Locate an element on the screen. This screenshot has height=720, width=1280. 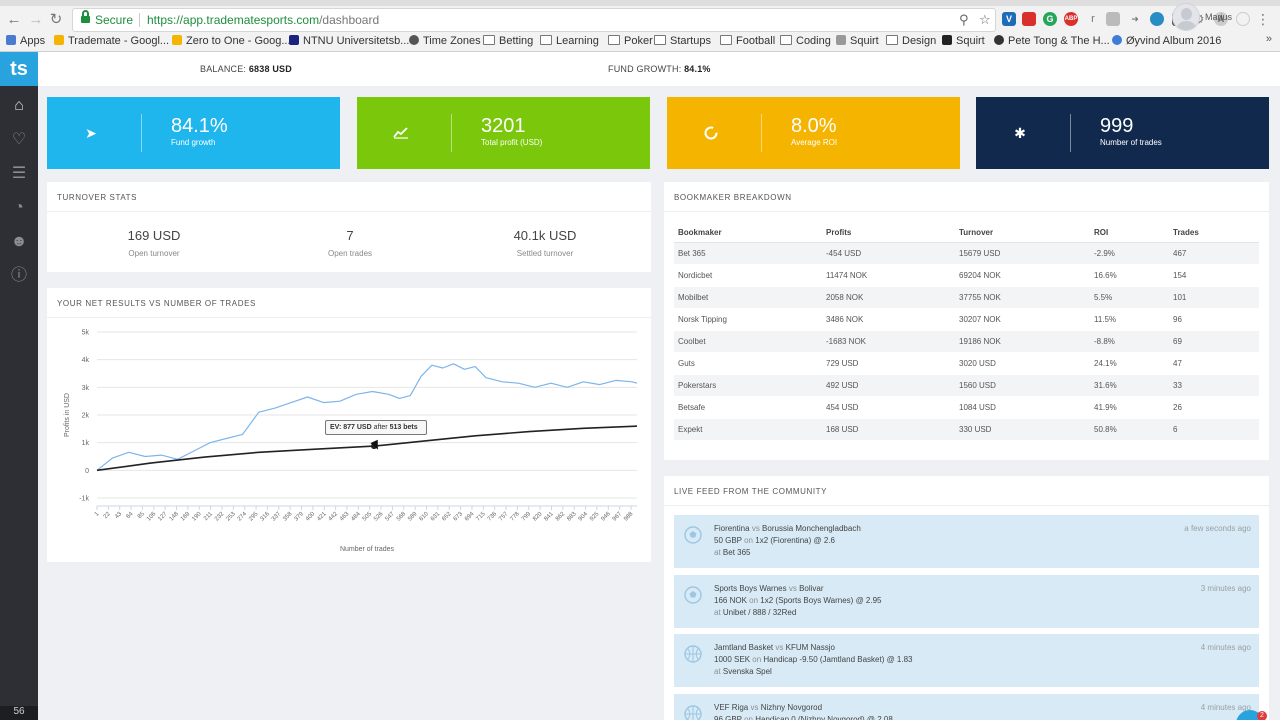
table-cell: 41.9% is located at coordinates (1133, 406).